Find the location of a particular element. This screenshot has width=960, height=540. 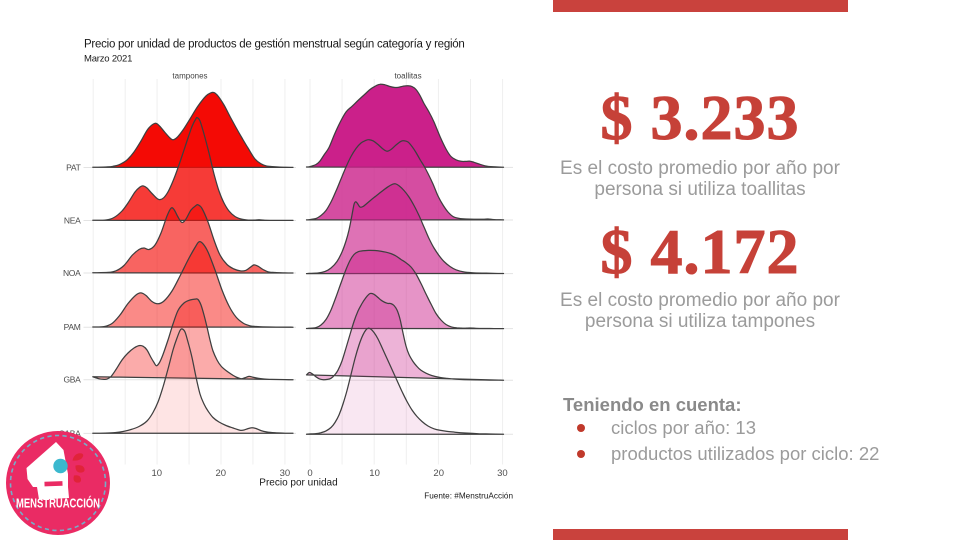

svg-text: PAT is located at coordinates (73, 167).